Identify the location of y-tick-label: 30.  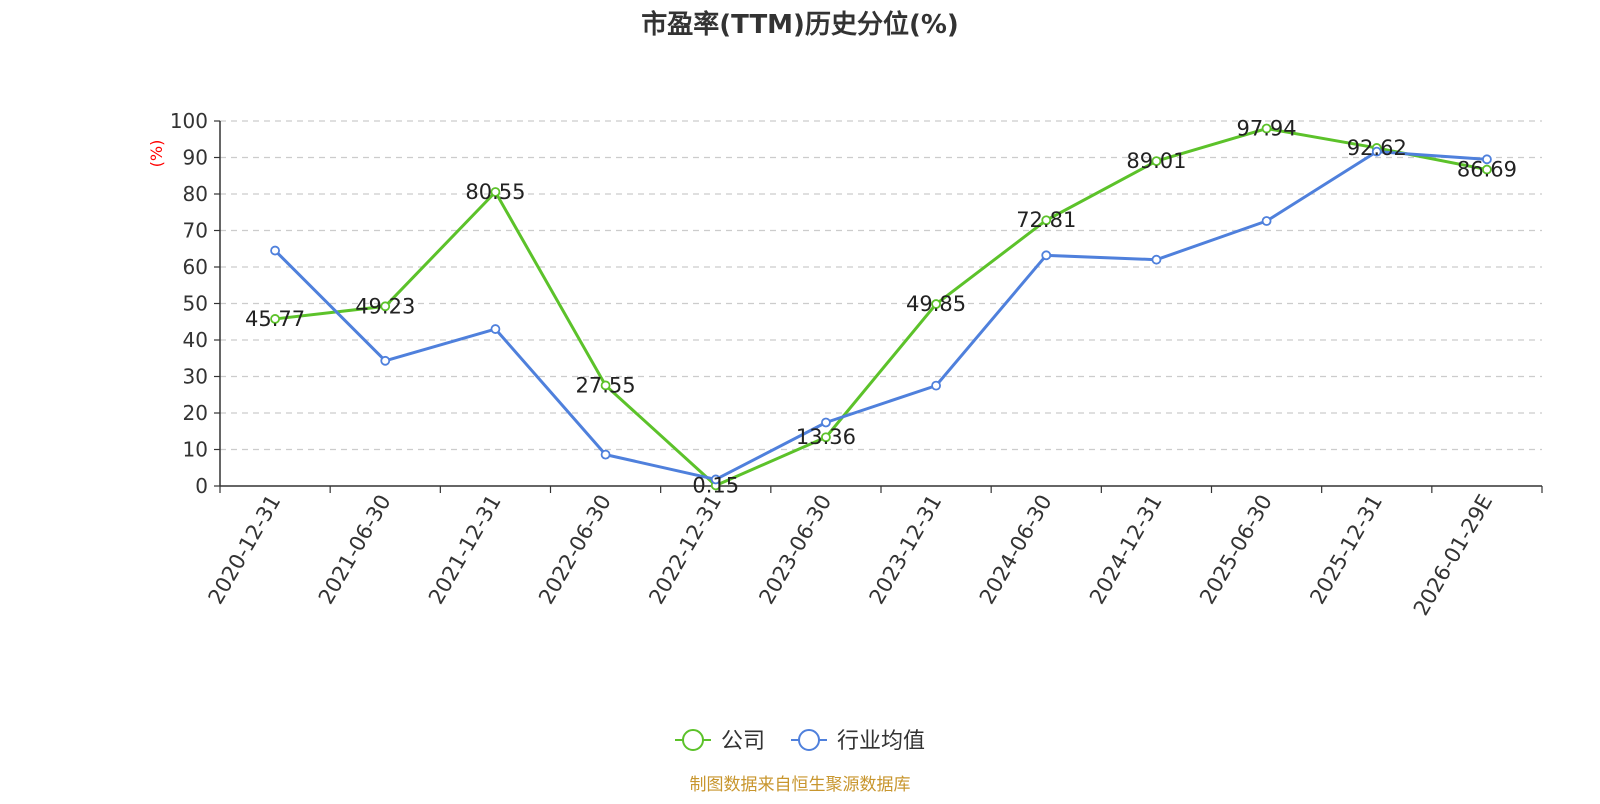
(195, 377).